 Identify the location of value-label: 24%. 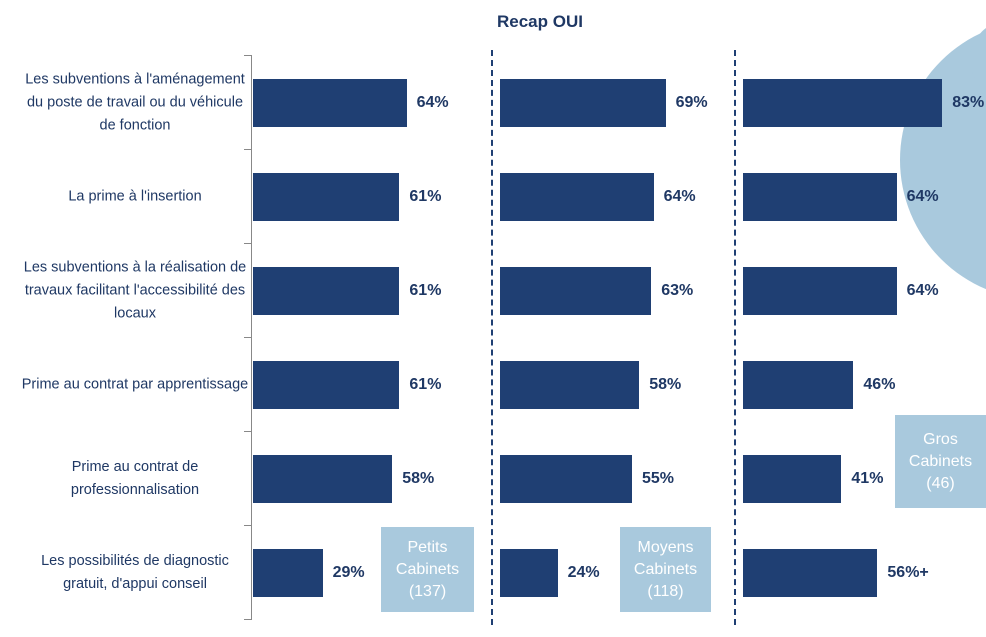
(583, 572).